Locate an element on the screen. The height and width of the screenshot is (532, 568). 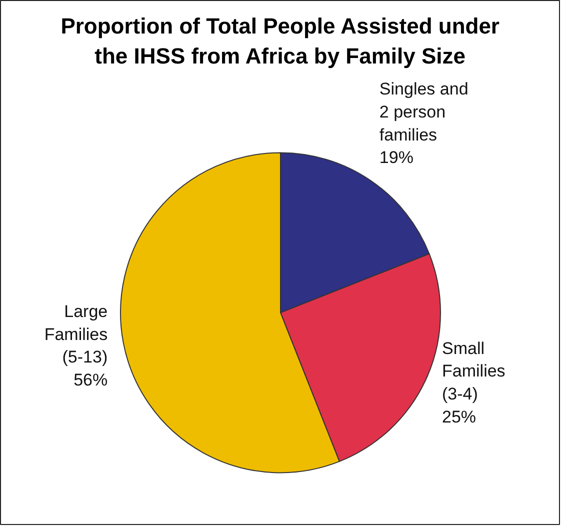
data-label: 56% is located at coordinates (91, 380).